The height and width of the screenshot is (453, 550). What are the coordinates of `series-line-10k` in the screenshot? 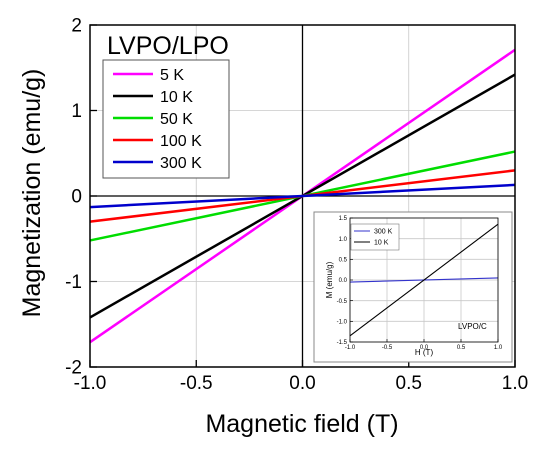 It's located at (424, 280).